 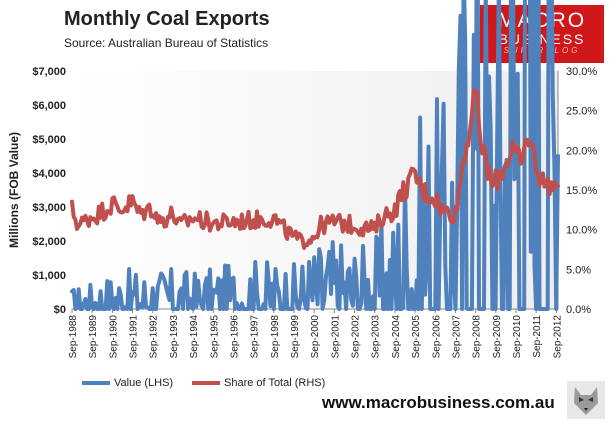 I want to click on x-tick-label: Sep-1998, so click(x=275, y=337).